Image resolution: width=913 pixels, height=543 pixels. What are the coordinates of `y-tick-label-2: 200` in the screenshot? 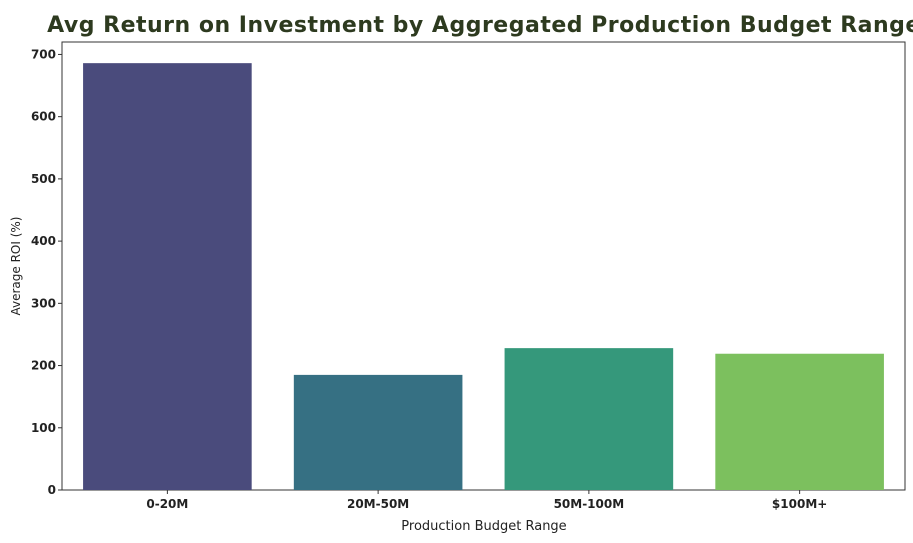 It's located at (43, 366).